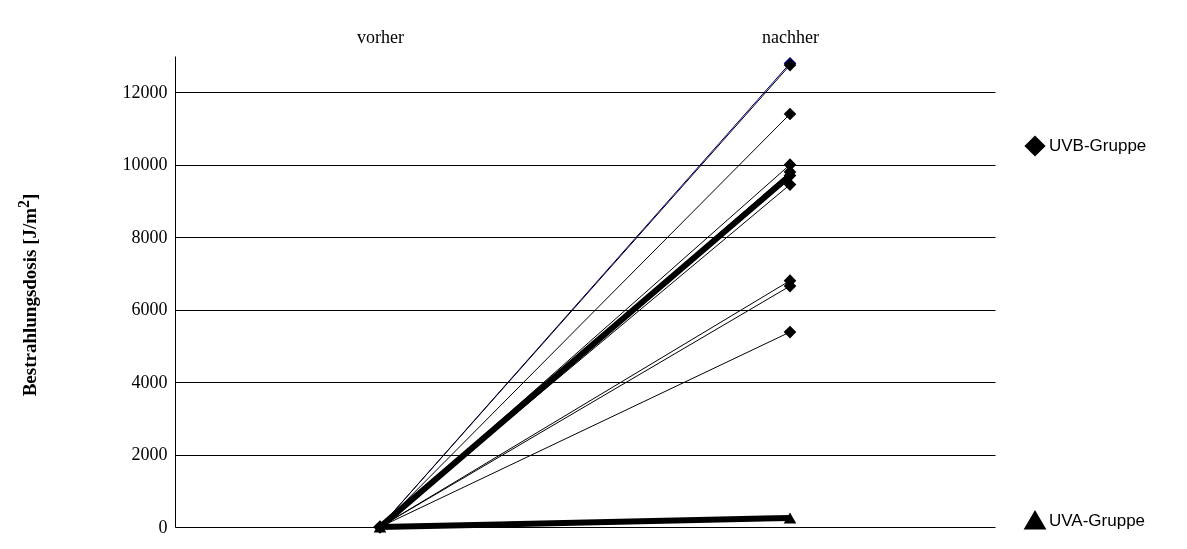  Describe the element at coordinates (1097, 520) in the screenshot. I see `legend-label: UVA-Gruppe` at that location.